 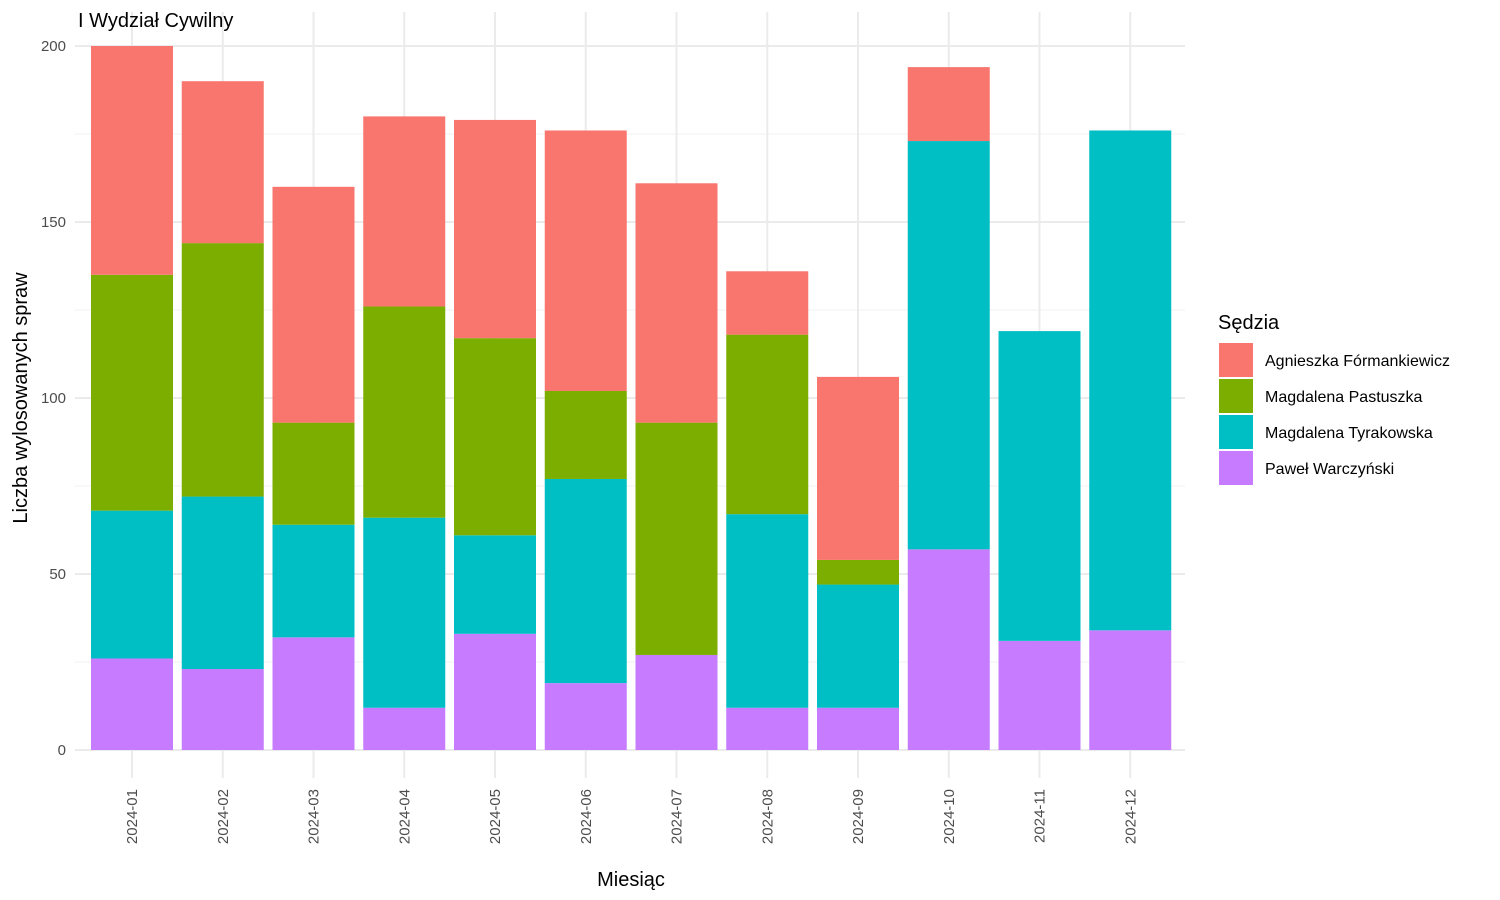 What do you see at coordinates (1329, 469) in the screenshot?
I see `legend-label: Paweł Warczyński` at bounding box center [1329, 469].